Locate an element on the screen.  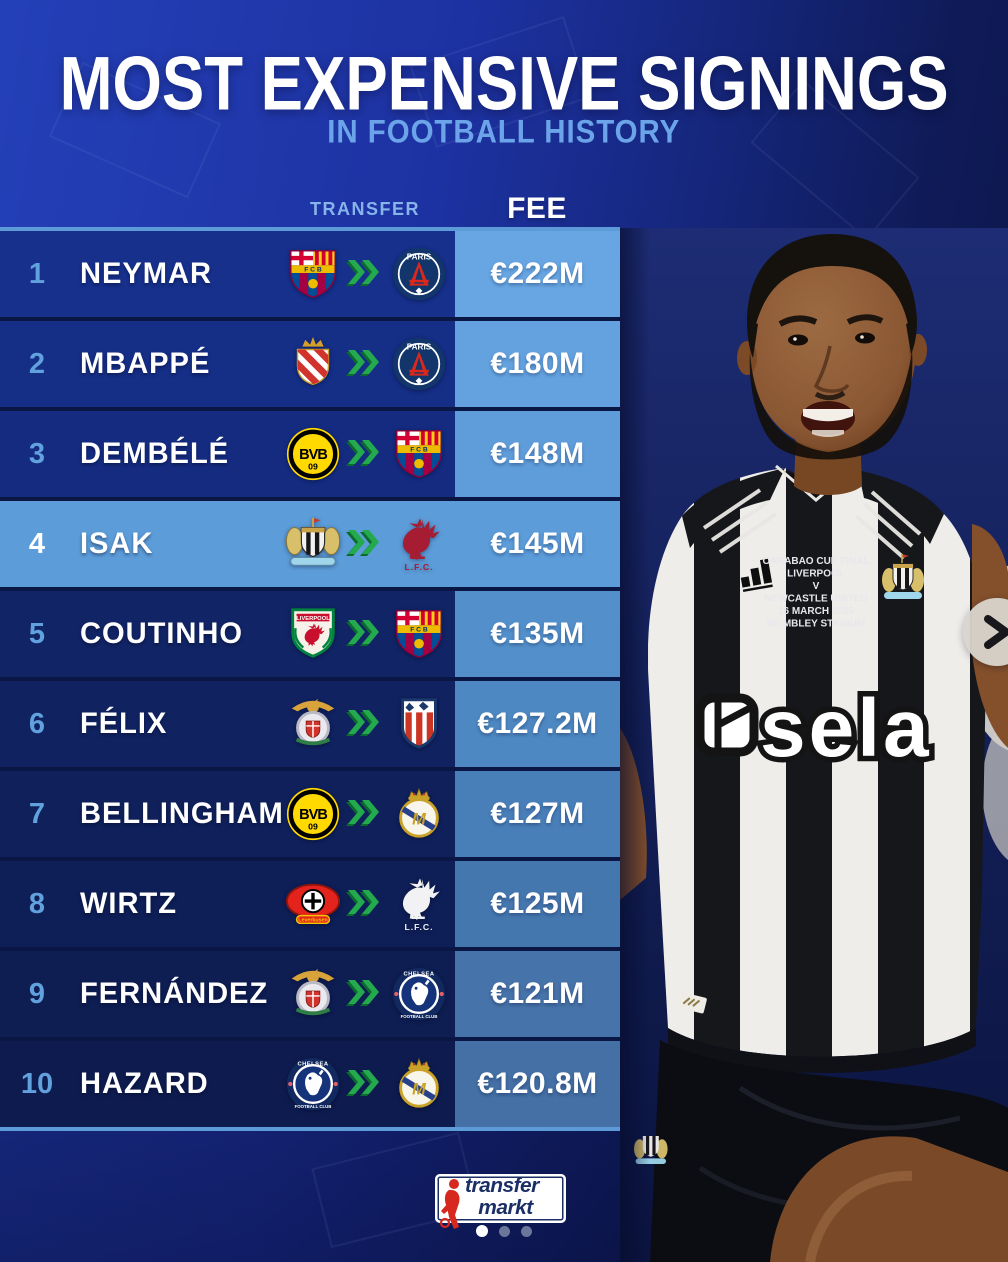
rank-number: 3 is located at coordinates (37, 453).